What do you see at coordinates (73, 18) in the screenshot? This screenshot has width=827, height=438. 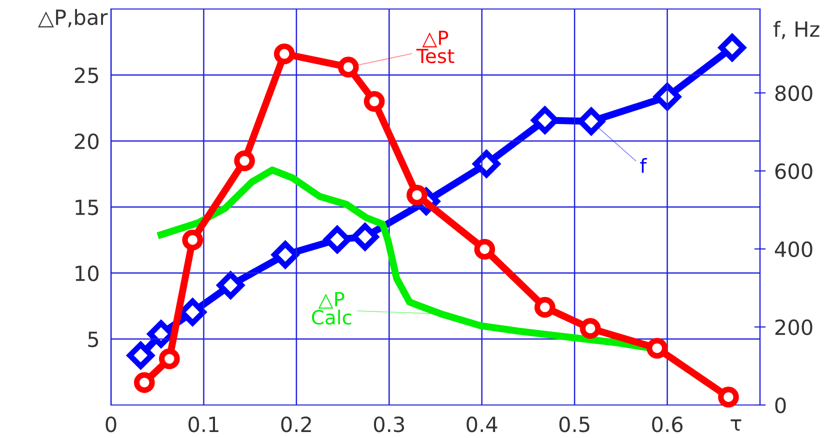 I see `y-axis-title: △P,bar` at bounding box center [73, 18].